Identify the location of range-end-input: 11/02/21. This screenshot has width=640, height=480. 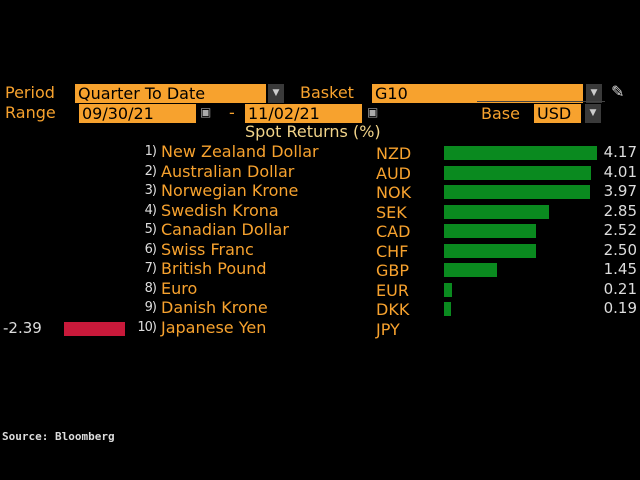
(303, 113).